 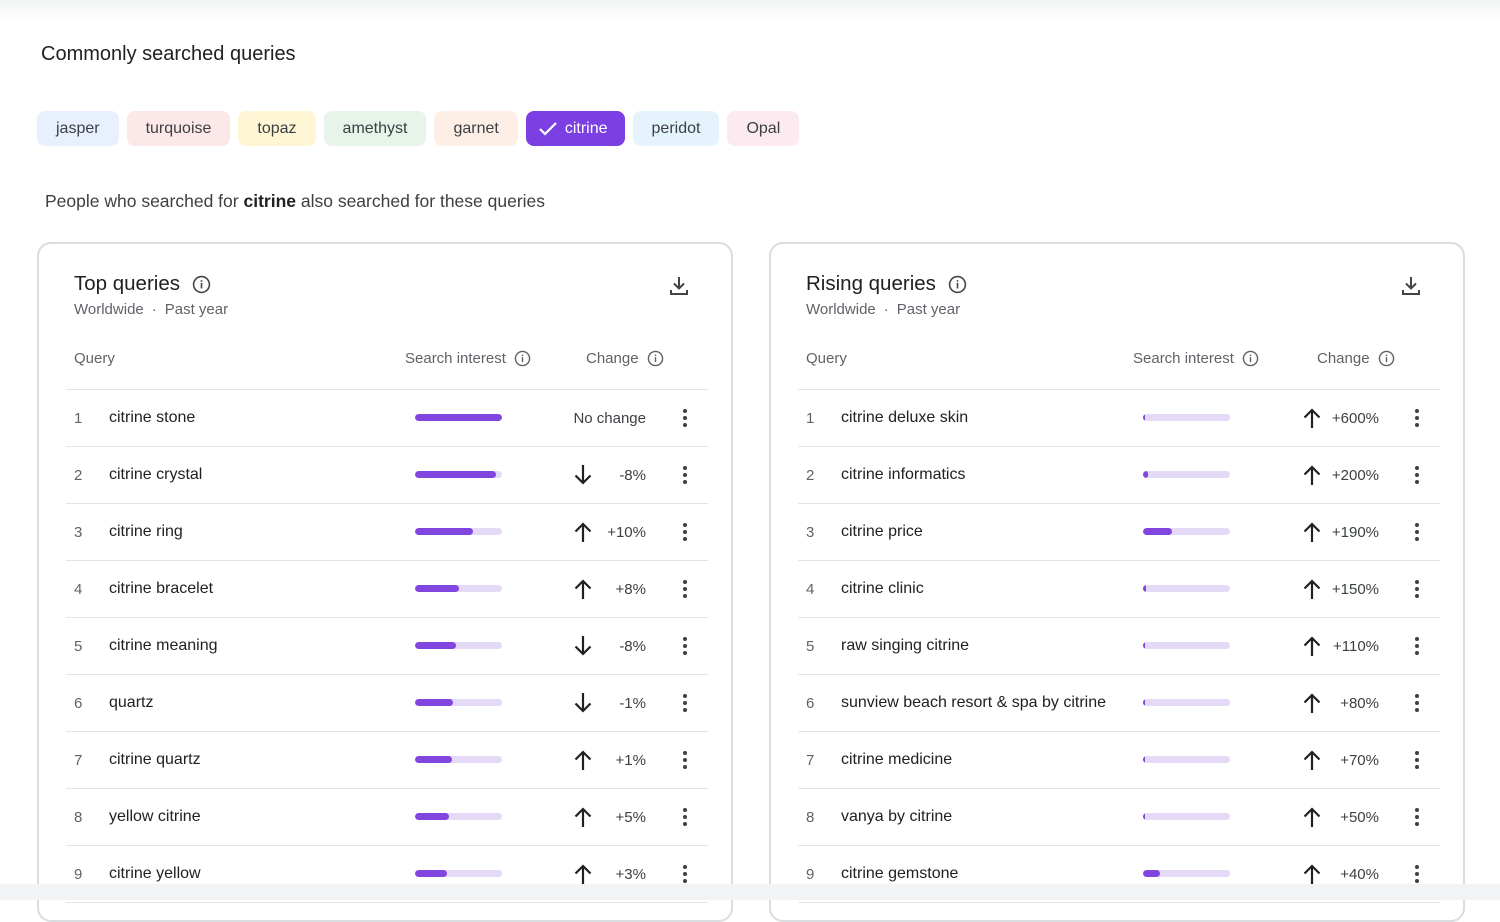 What do you see at coordinates (163, 645) in the screenshot?
I see `row-query: citrine meaning` at bounding box center [163, 645].